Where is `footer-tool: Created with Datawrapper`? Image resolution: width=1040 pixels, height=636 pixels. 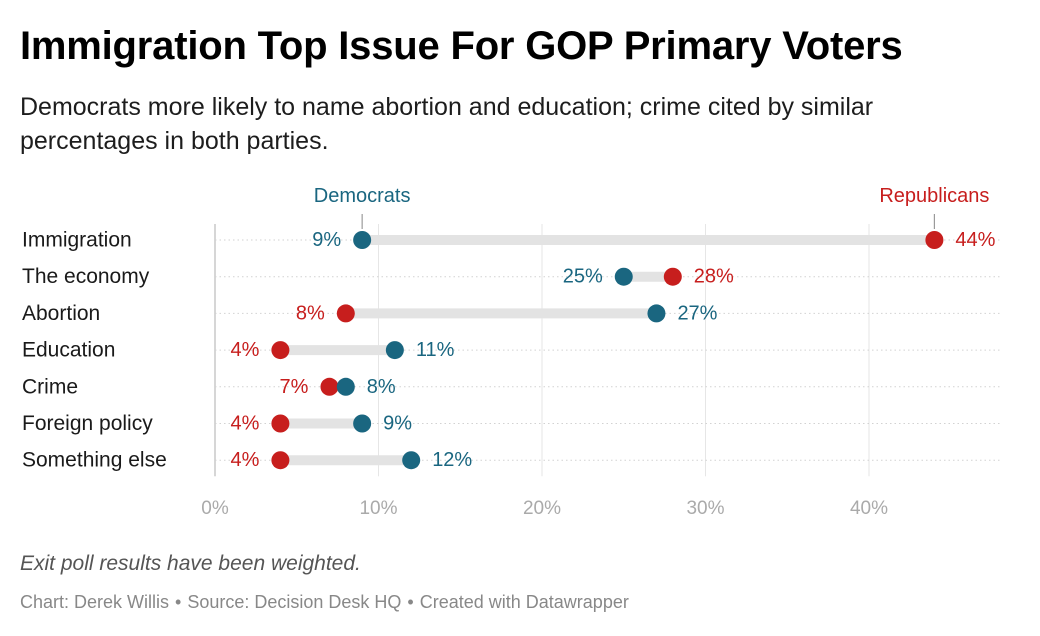 footer-tool: Created with Datawrapper is located at coordinates (524, 602).